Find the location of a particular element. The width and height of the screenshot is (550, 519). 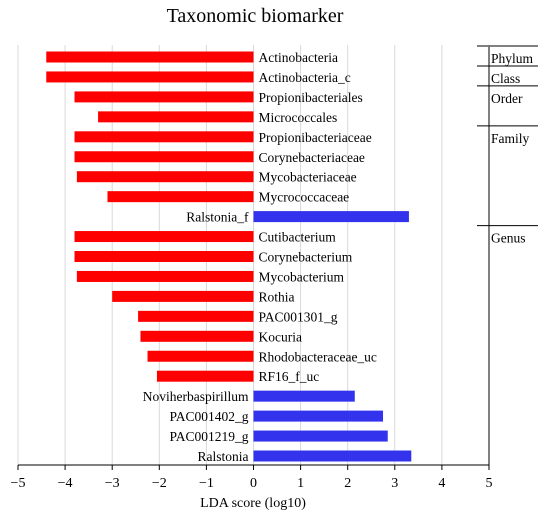

x-axis: −5 −4 −3 −2 −1 0 1 2 3 4 5 is located at coordinates (252, 477).